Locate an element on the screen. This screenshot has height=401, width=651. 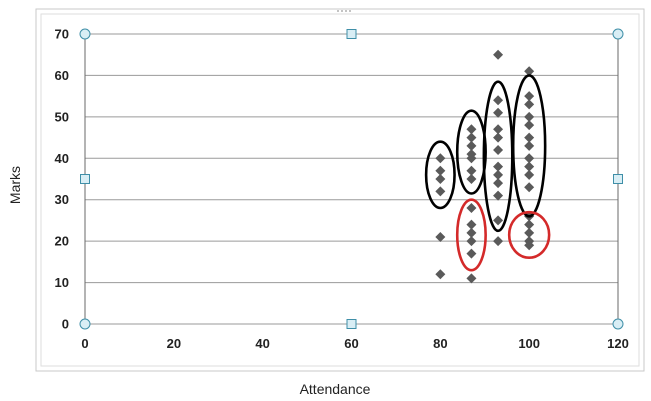
x-tick-labels: 0 20 40 60 80 100 120 is located at coordinates (354, 343).